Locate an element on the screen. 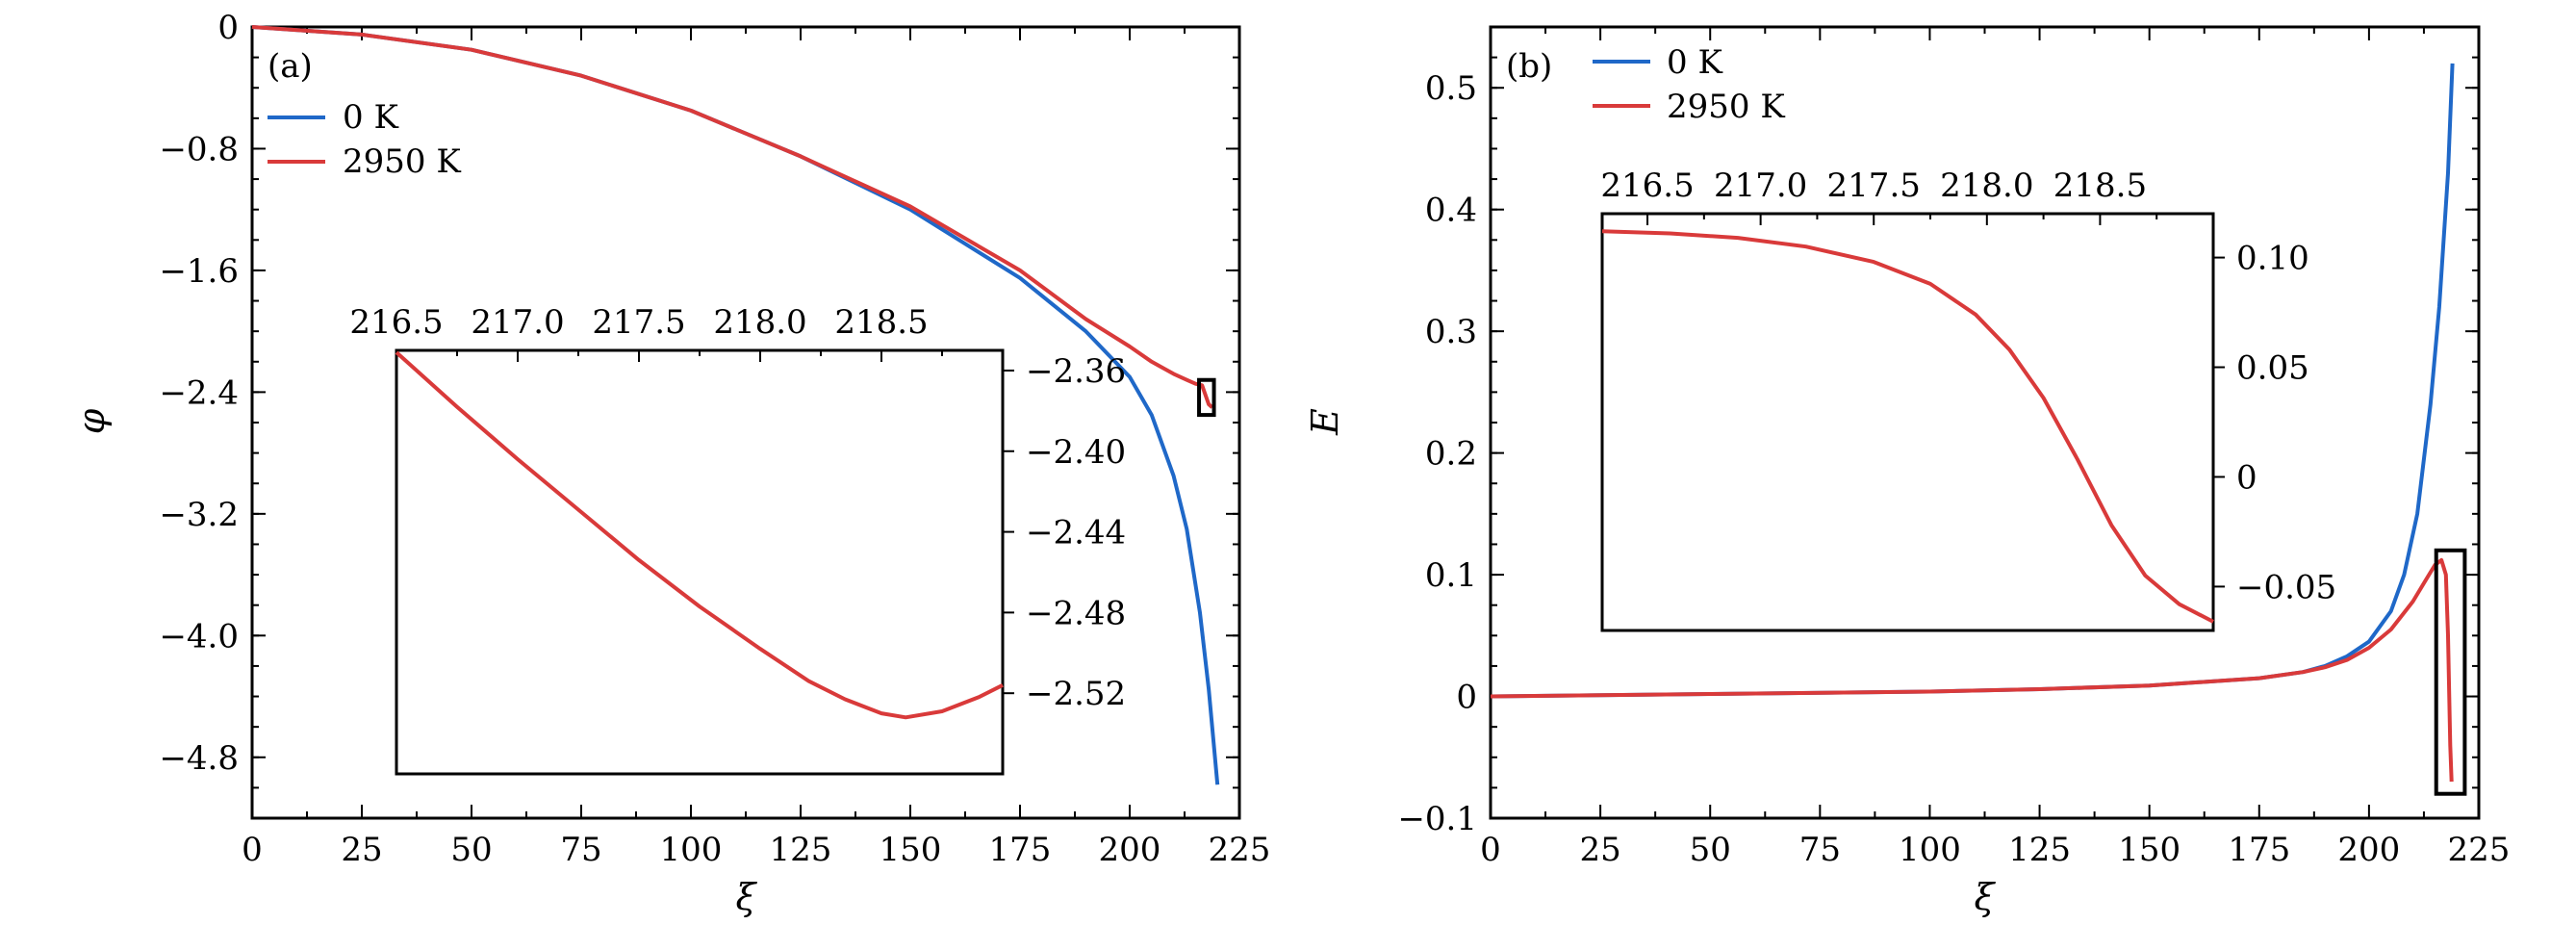 The image size is (2576, 925). panel-b-y-tick-label: 0.3 is located at coordinates (1451, 332).